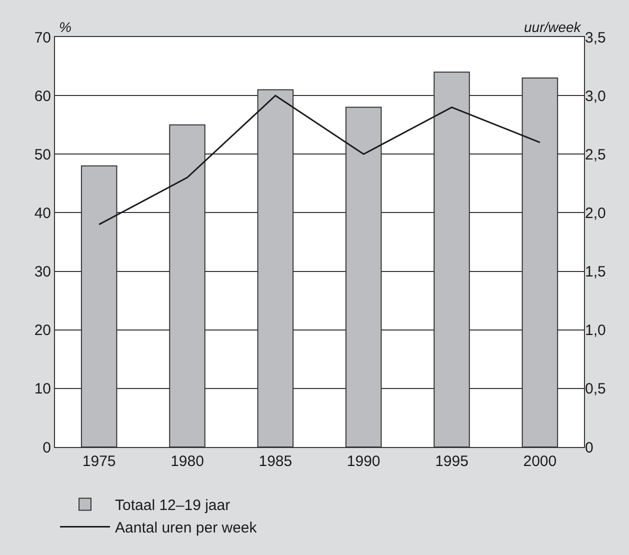 Image resolution: width=629 pixels, height=555 pixels. Describe the element at coordinates (595, 37) in the screenshot. I see `y2-tick-label: 3,5` at that location.